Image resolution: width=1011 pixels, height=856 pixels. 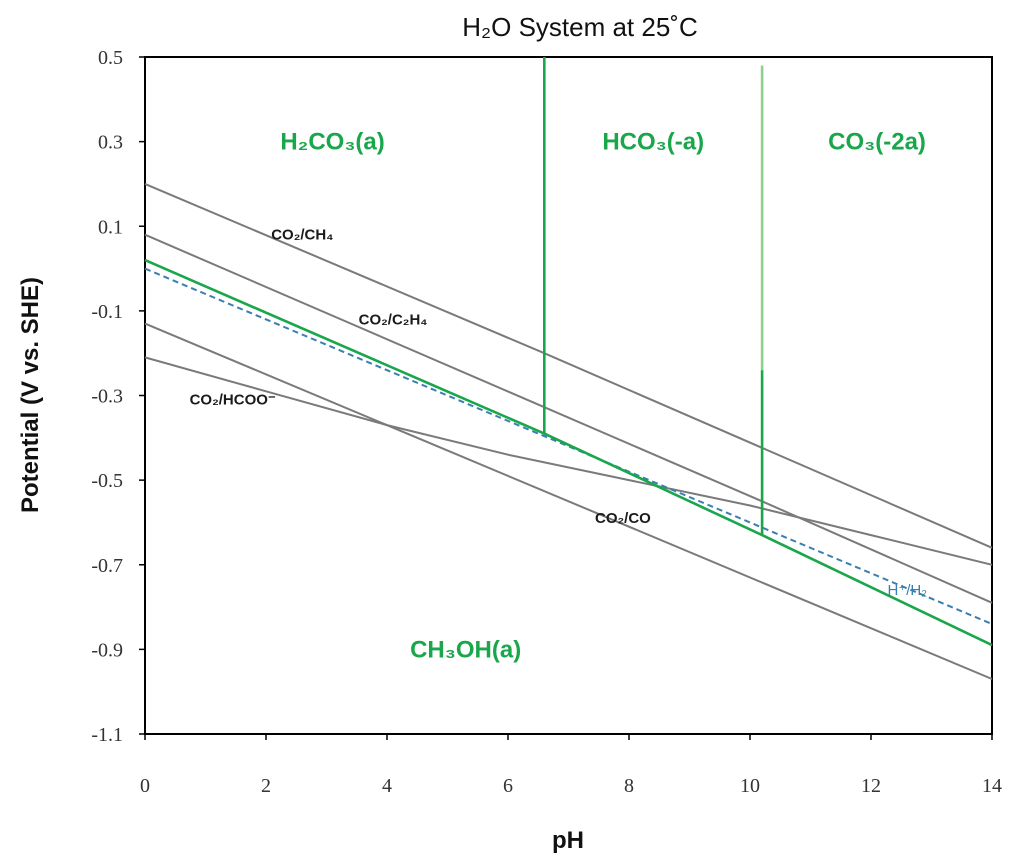 I want to click on region-label: H₂CO₃(a), so click(x=332, y=142).